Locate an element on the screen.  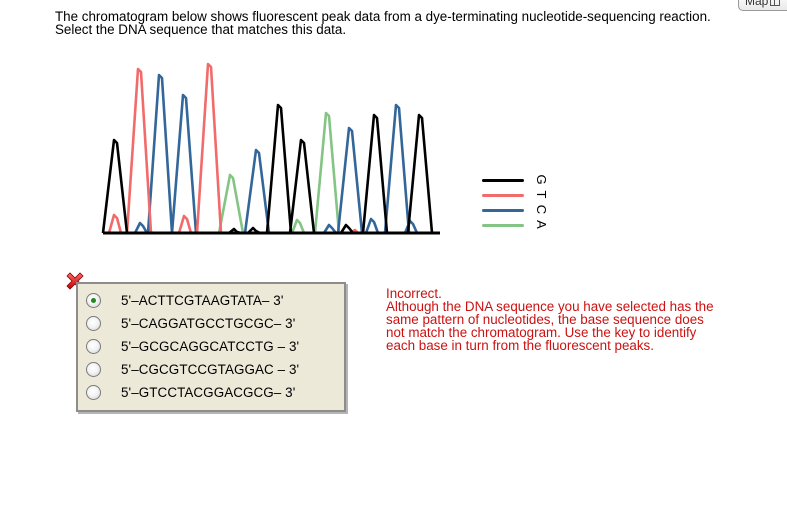
trace-a is located at coordinates (279, 172).